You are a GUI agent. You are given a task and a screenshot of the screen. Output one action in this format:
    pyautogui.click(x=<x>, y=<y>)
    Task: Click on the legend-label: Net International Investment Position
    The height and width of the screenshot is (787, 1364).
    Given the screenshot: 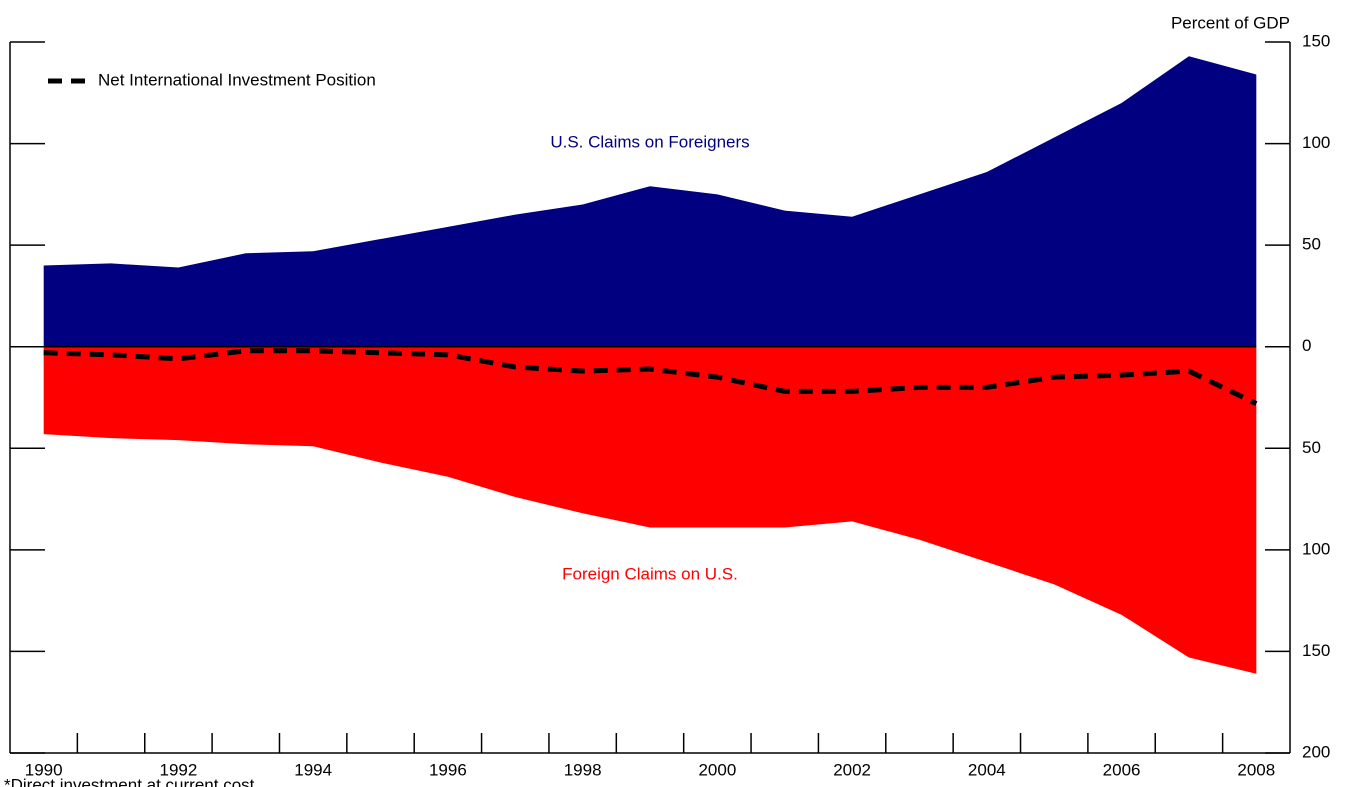 What is the action you would take?
    pyautogui.click(x=237, y=79)
    